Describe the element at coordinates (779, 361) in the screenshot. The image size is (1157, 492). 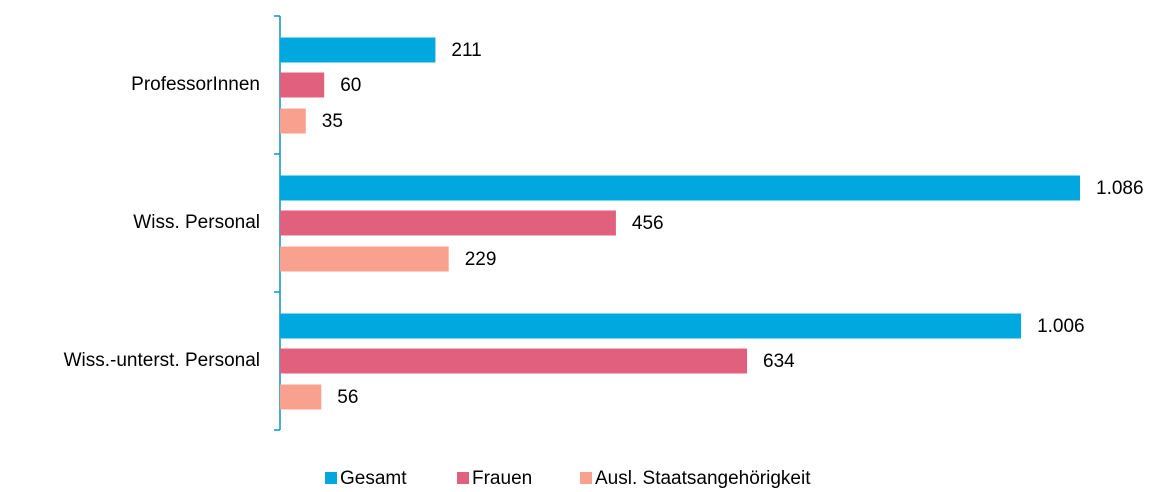
I see `value-label: 634` at that location.